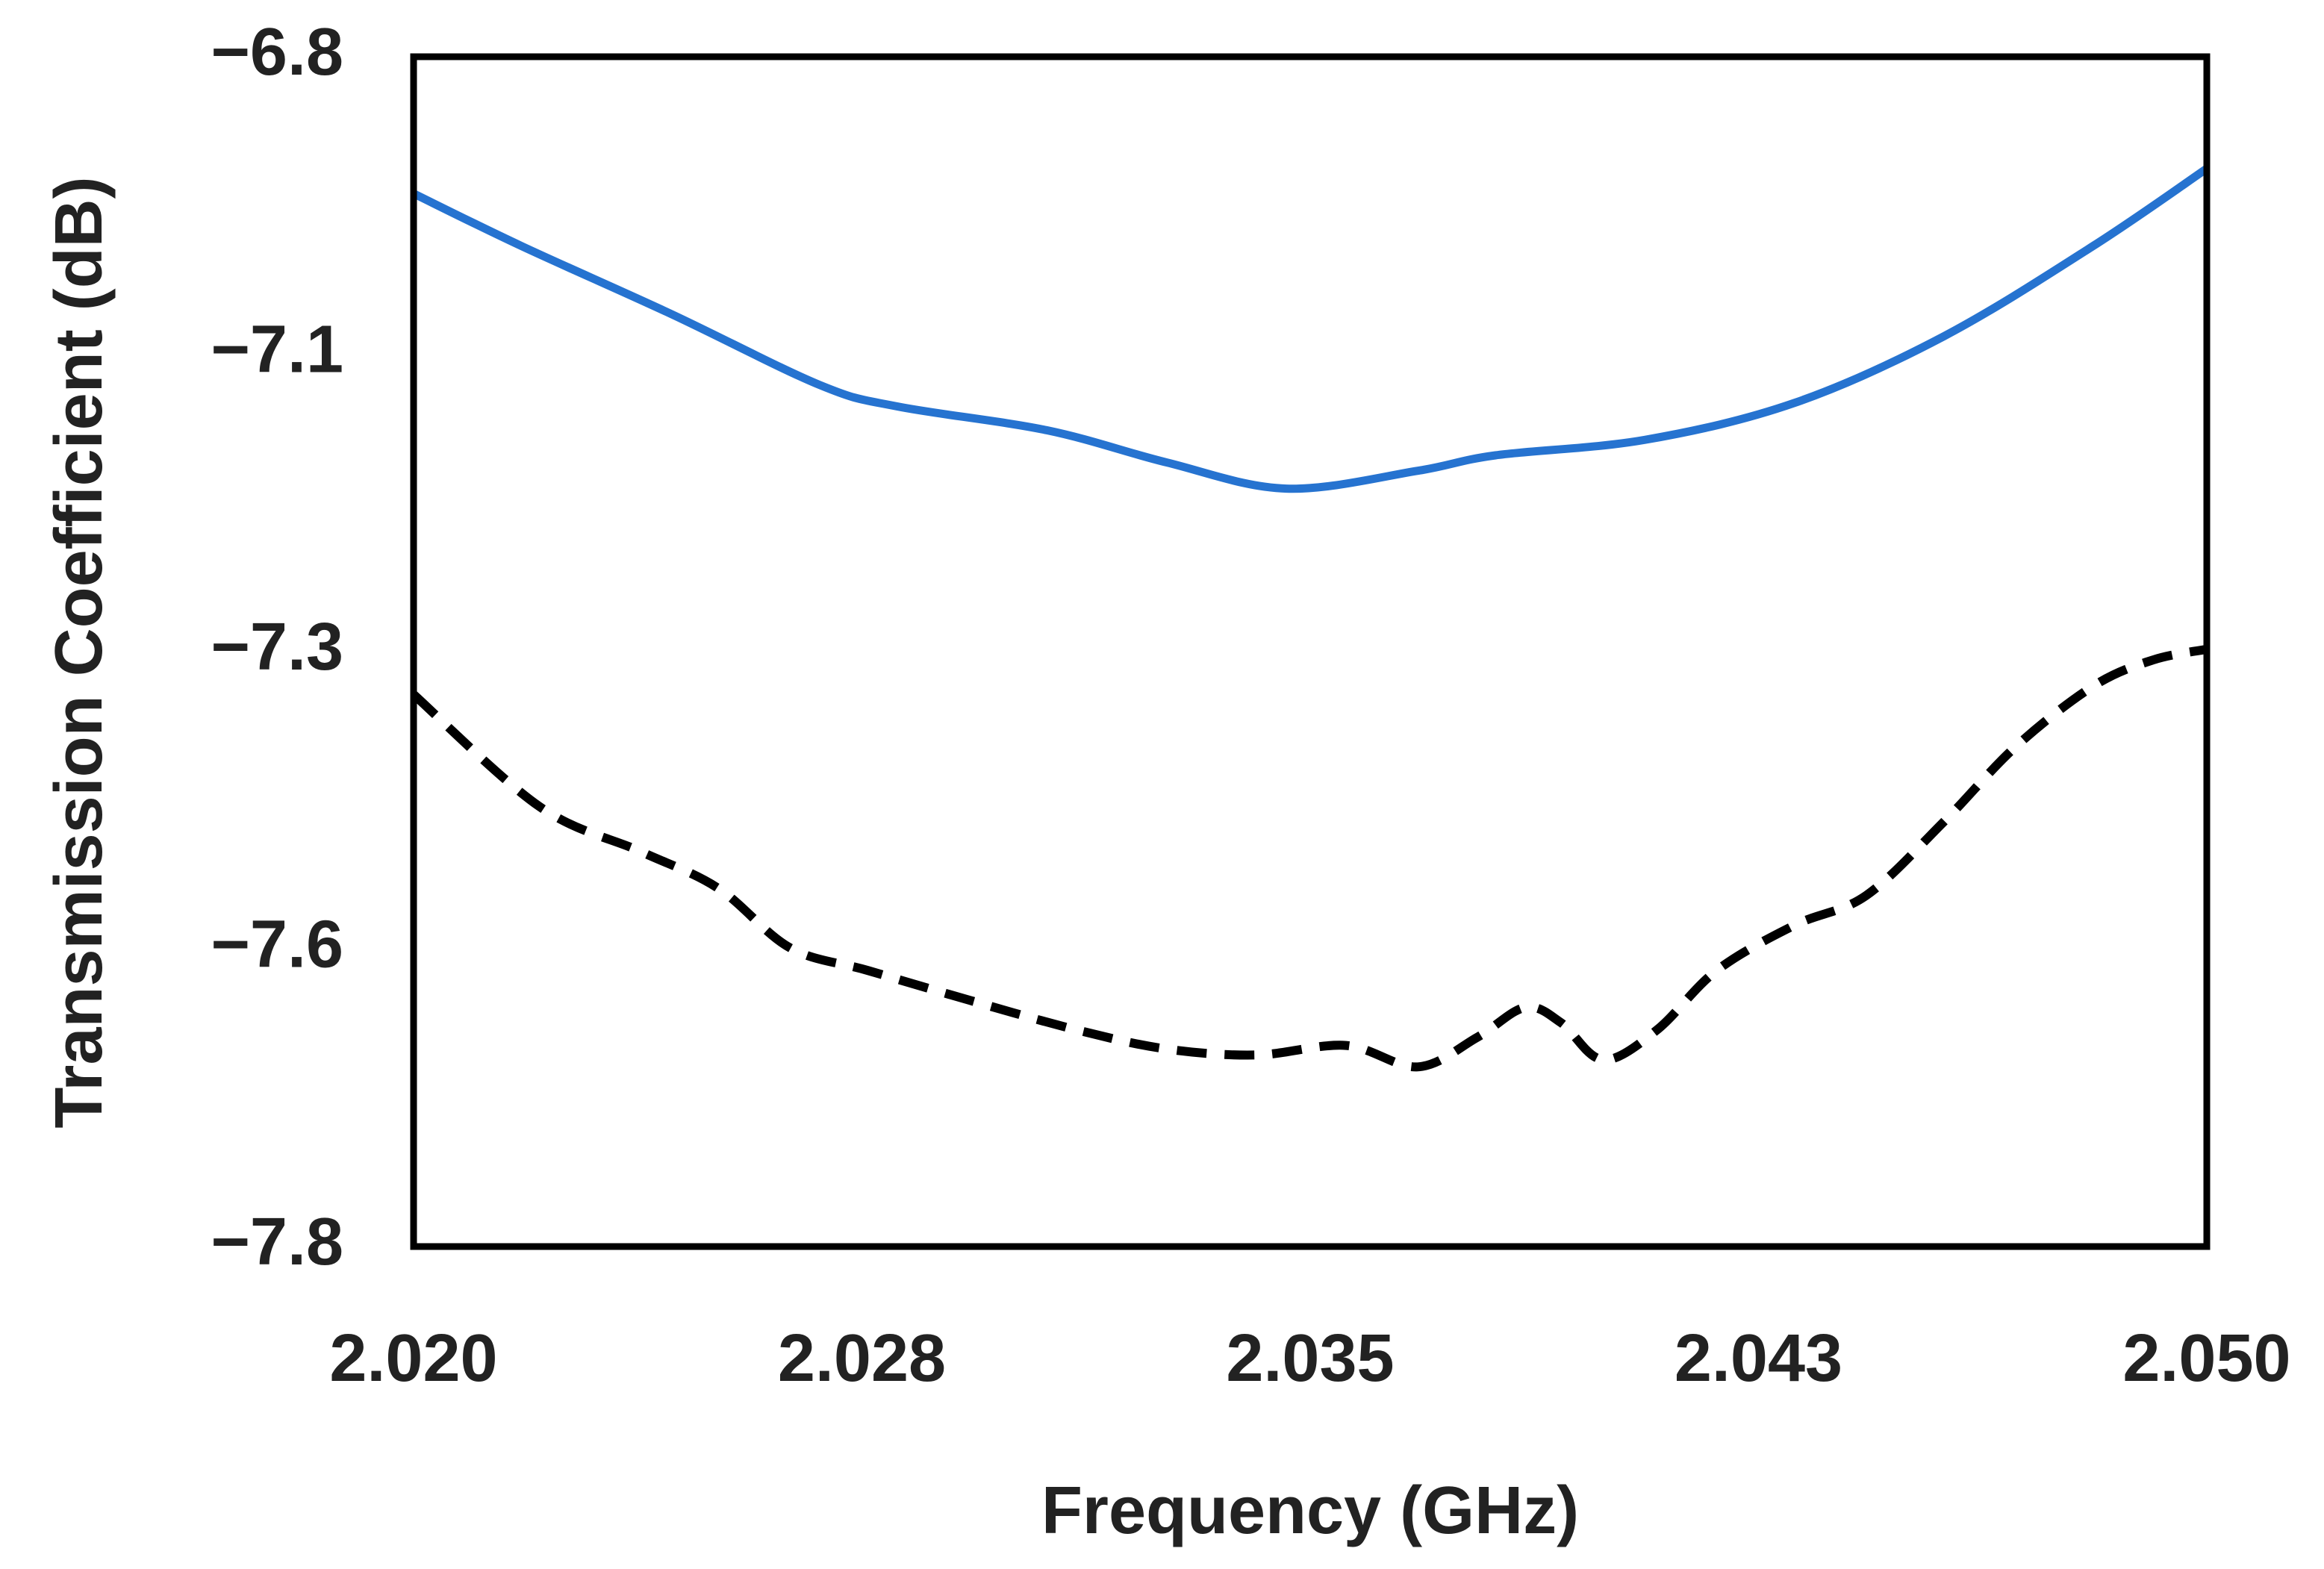 This screenshot has height=1569, width=2324. Describe the element at coordinates (1310, 1359) in the screenshot. I see `x-tick-label: 2.035` at that location.